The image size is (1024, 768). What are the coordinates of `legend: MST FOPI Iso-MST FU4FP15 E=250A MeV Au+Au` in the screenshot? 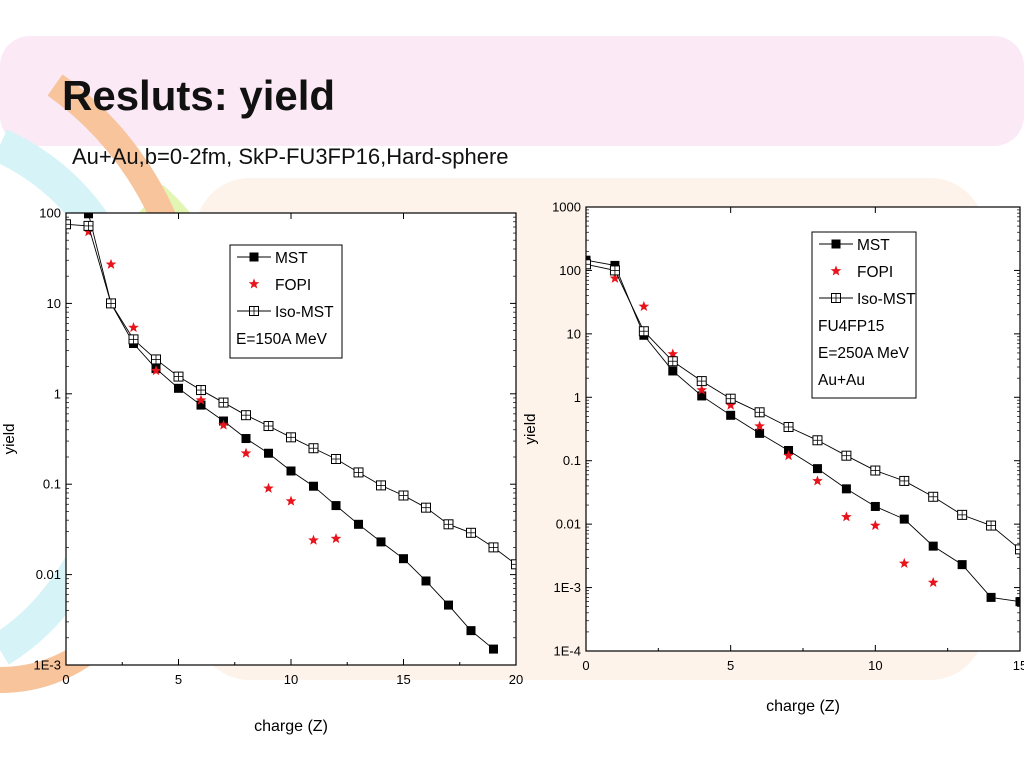 It's located at (864, 315).